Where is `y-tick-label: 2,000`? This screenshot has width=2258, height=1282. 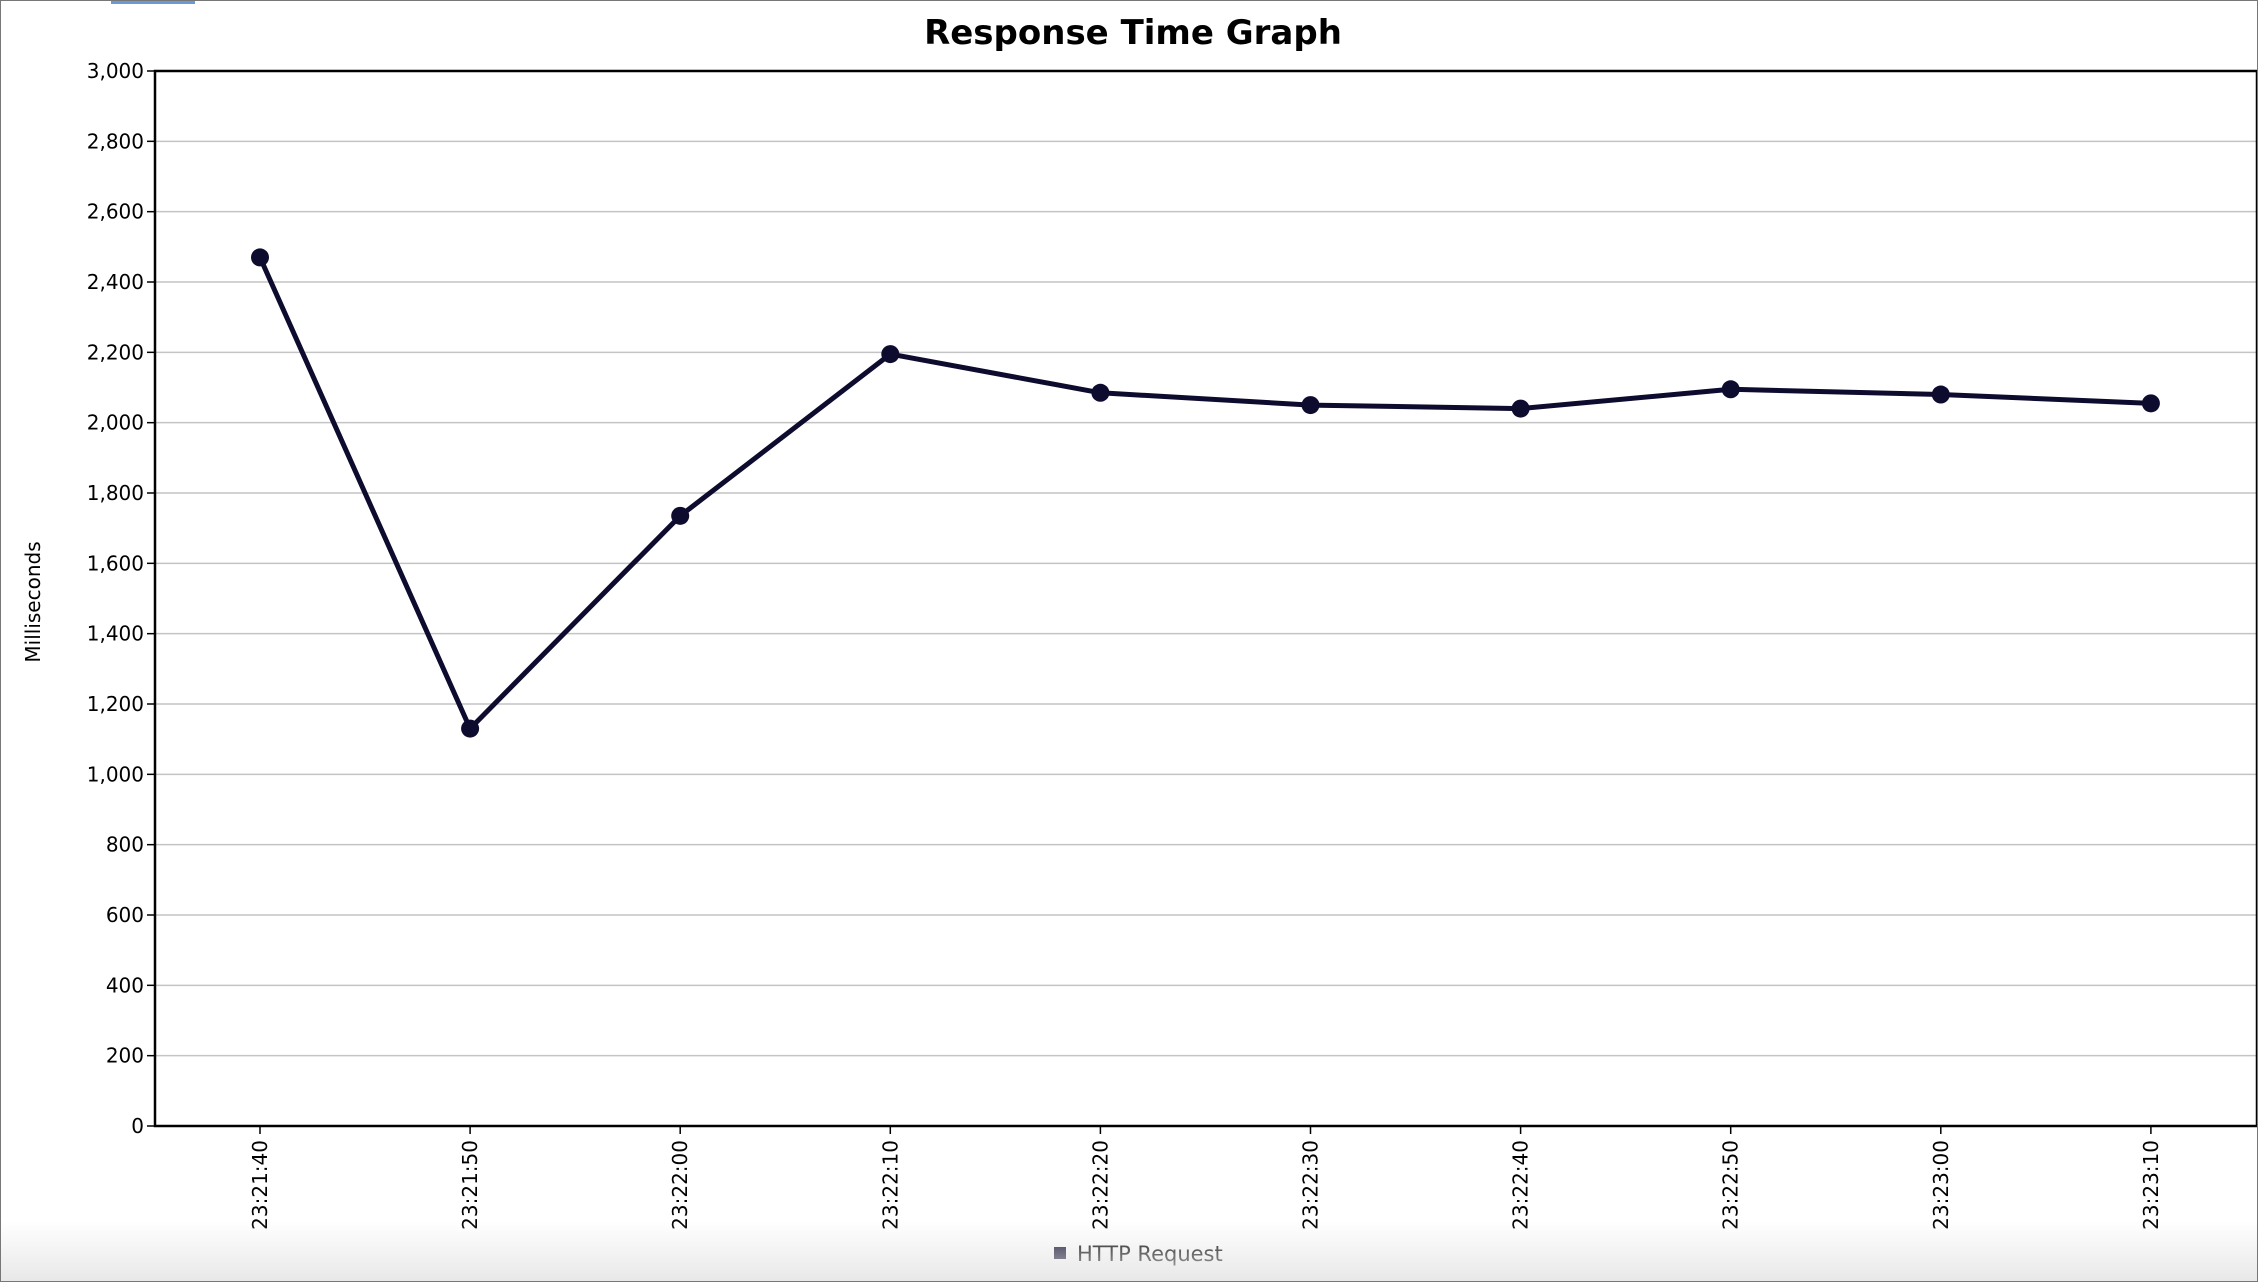
y-tick-label: 2,000 is located at coordinates (115, 423).